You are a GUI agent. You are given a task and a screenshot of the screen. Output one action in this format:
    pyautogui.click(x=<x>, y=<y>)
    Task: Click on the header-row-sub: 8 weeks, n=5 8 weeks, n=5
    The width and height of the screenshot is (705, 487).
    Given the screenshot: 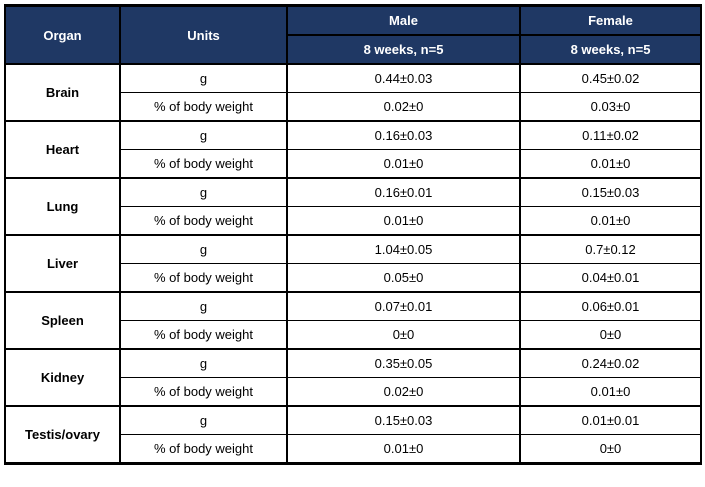 What is the action you would take?
    pyautogui.click(x=353, y=49)
    